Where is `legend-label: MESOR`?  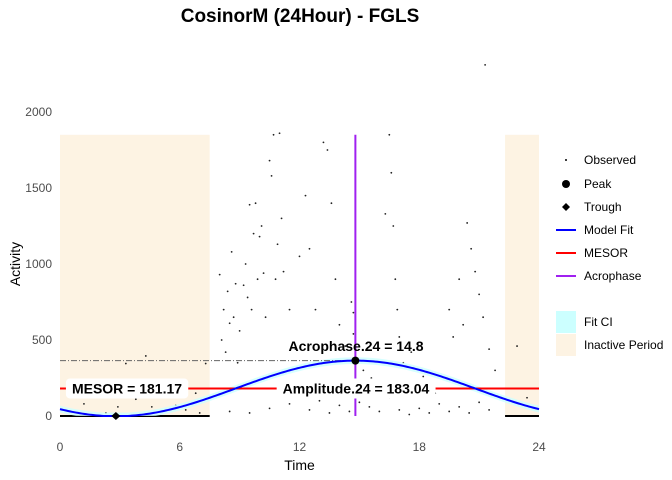
legend-label: MESOR is located at coordinates (606, 253).